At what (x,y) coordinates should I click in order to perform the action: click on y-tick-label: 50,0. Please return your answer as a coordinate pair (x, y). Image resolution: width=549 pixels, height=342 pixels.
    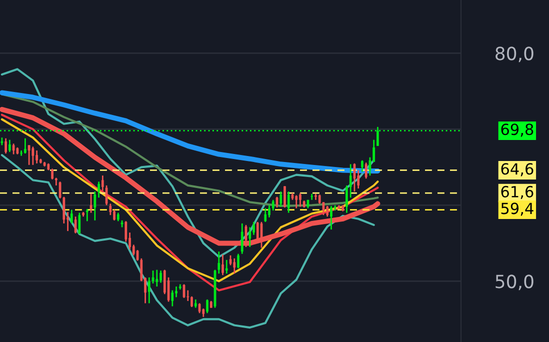
    Looking at the image, I should click on (515, 282).